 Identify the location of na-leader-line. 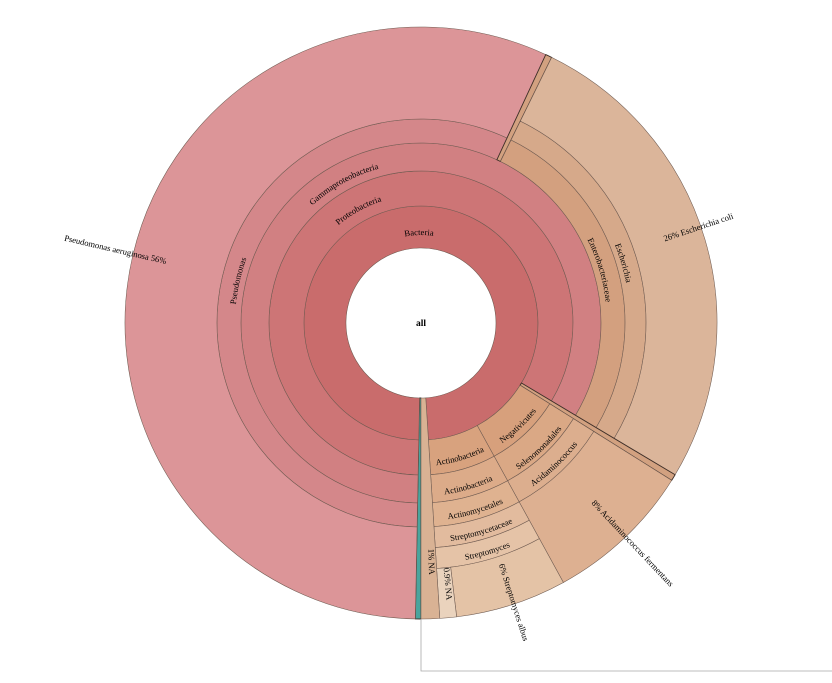
(626, 645).